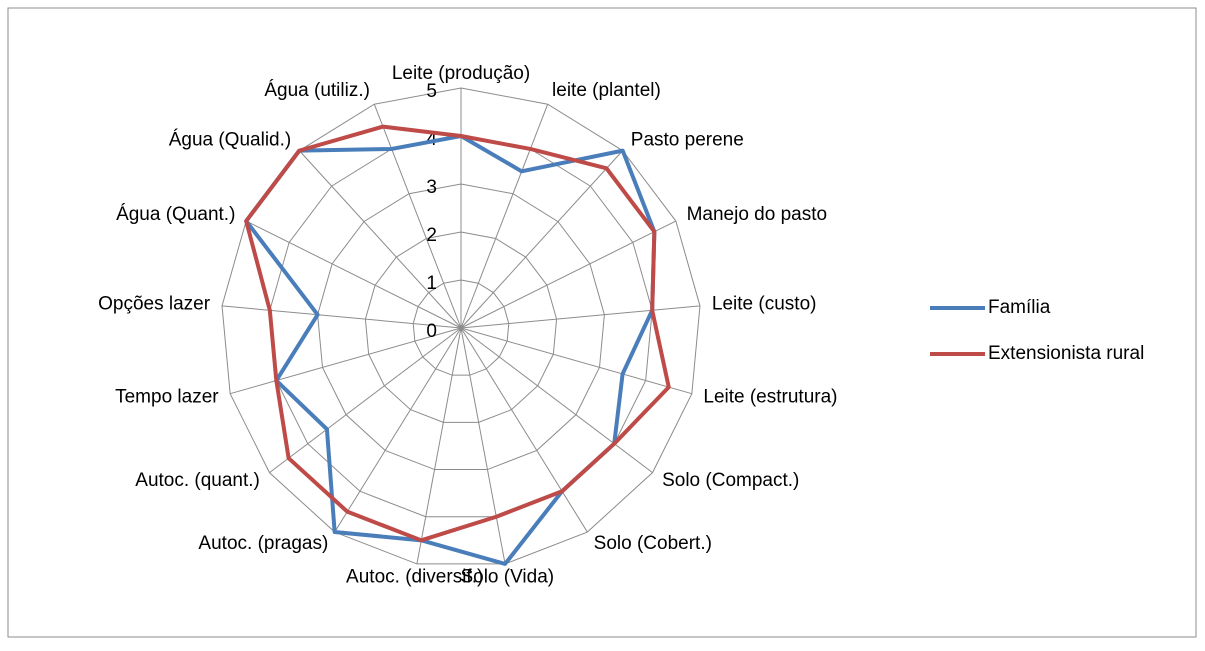  I want to click on category-label: Leite (custo), so click(764, 304).